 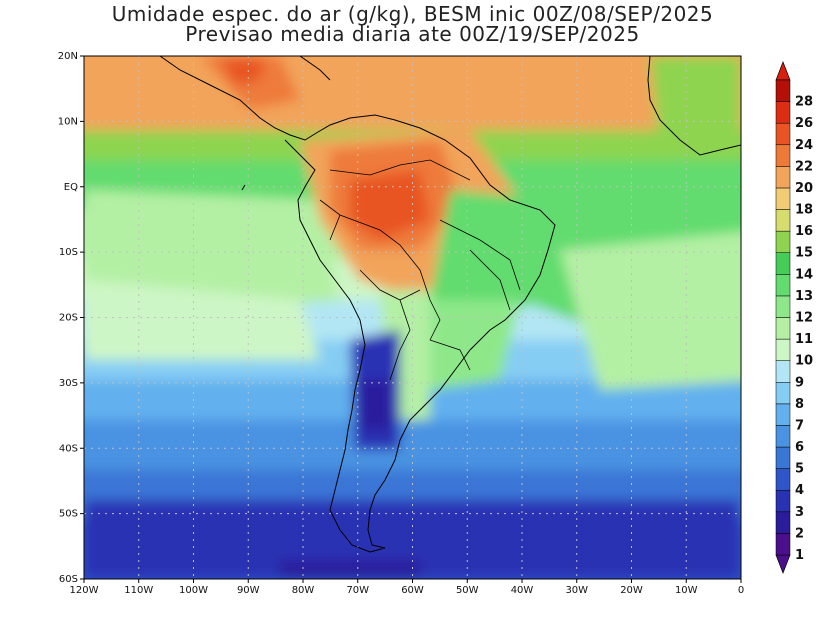 What do you see at coordinates (804, 318) in the screenshot?
I see `colorbar-label: 12` at bounding box center [804, 318].